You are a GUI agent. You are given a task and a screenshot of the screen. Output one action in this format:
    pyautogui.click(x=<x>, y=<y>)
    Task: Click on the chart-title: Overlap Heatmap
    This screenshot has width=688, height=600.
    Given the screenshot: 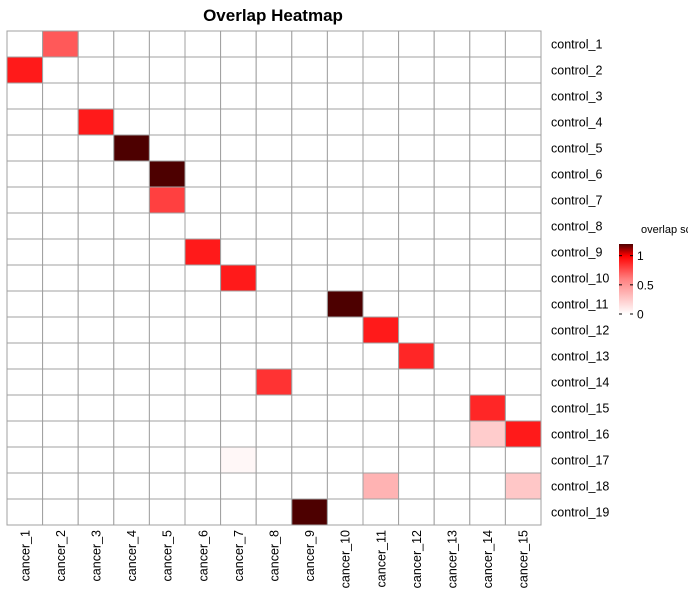 What is the action you would take?
    pyautogui.click(x=273, y=15)
    